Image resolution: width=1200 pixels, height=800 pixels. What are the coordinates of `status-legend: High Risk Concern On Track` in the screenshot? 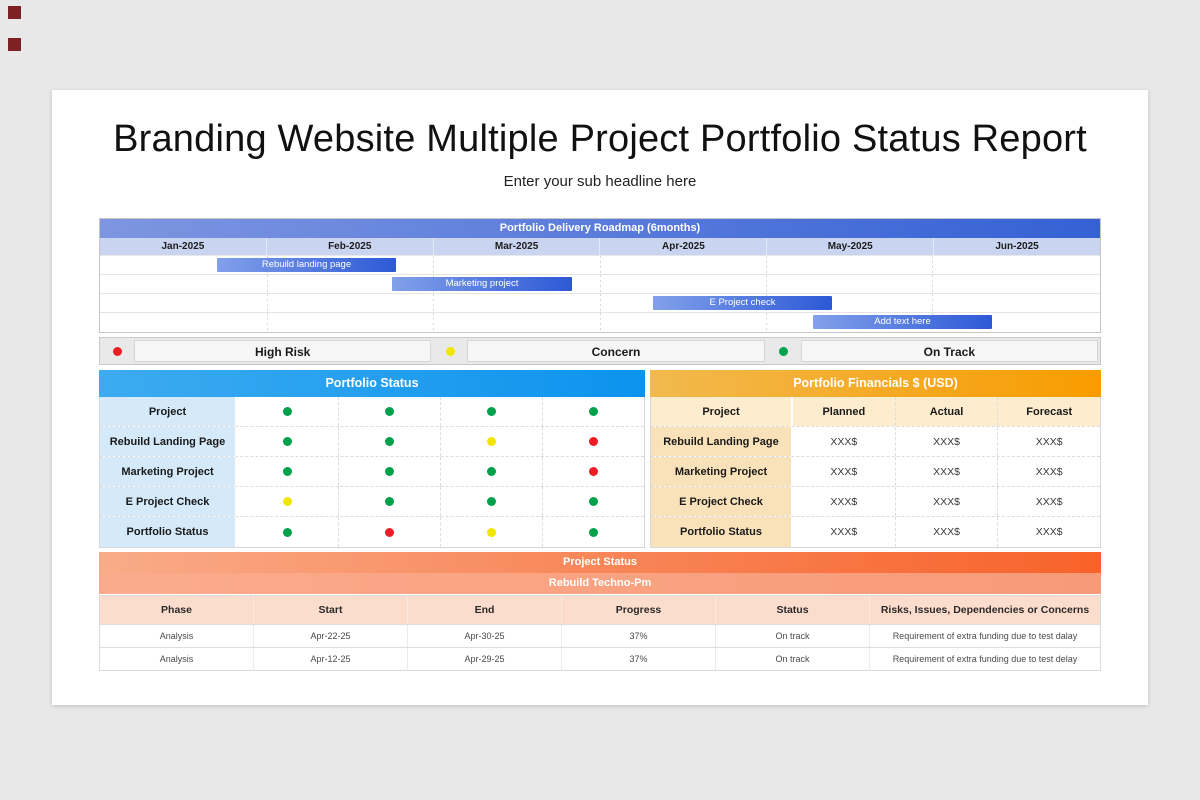 It's located at (600, 351).